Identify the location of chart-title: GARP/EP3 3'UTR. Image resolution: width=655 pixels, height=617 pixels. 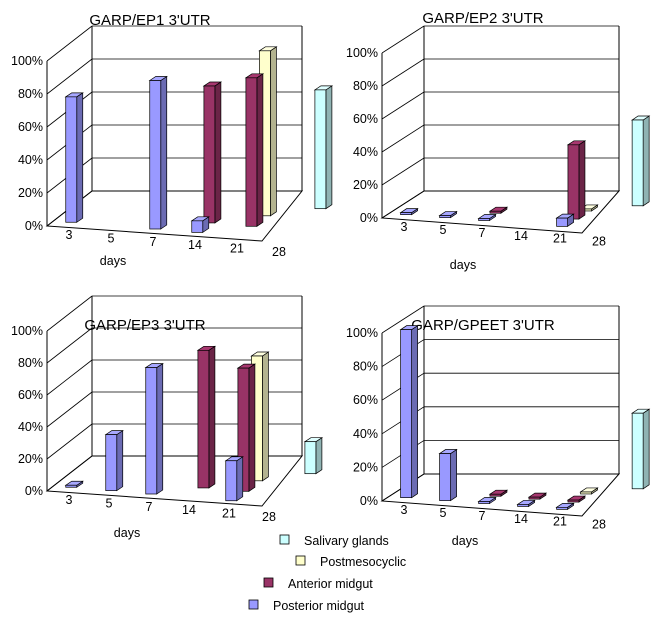
(144, 325).